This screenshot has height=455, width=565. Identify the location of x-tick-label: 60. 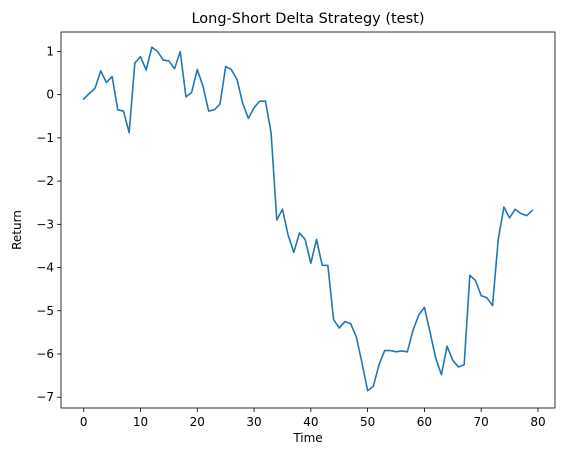
(424, 422).